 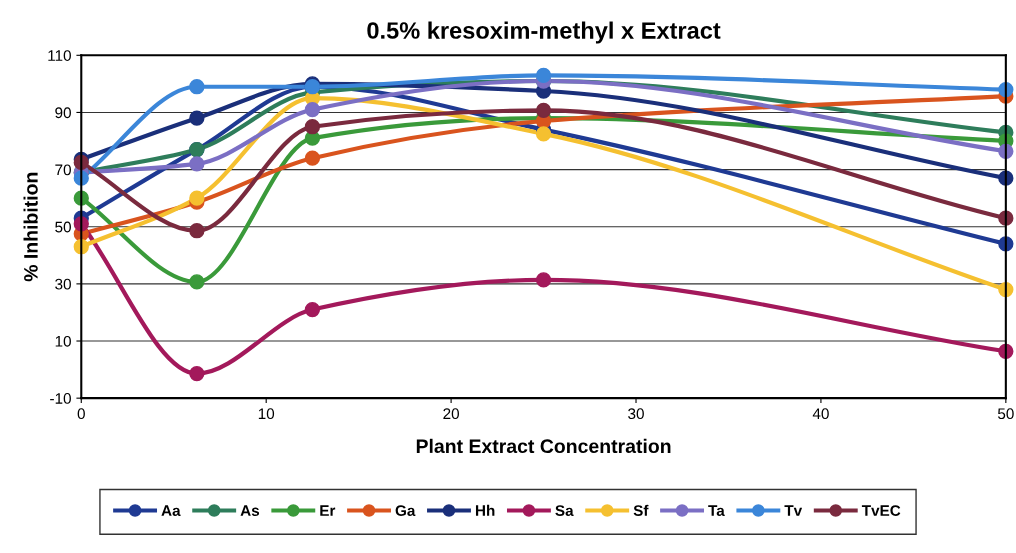 What do you see at coordinates (63, 227) in the screenshot?
I see `y-tick-label: 50` at bounding box center [63, 227].